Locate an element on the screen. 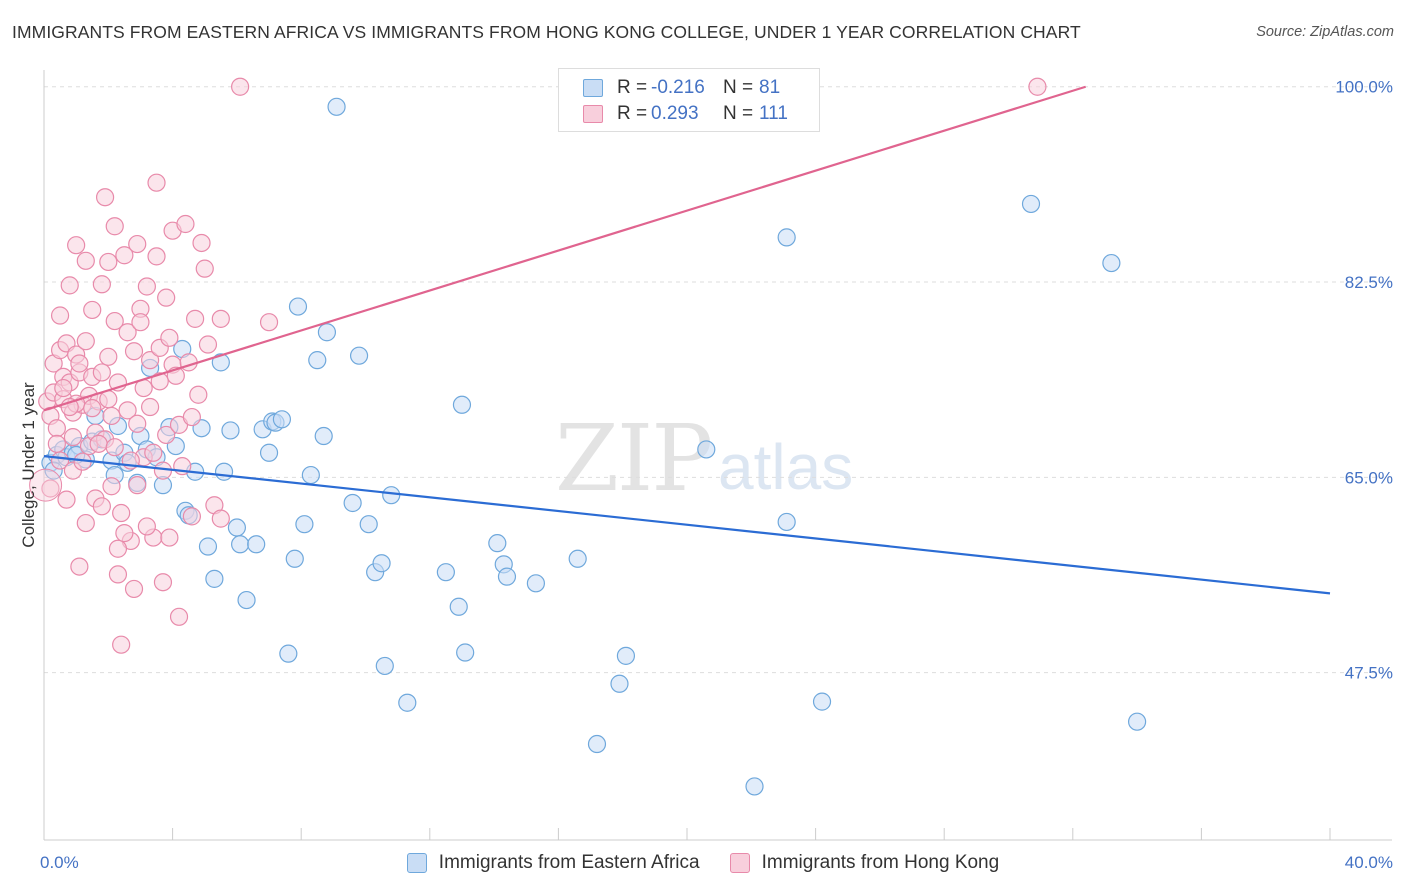 This screenshot has width=1406, height=892. x-tick-label-max: 40.0% is located at coordinates (1369, 862).